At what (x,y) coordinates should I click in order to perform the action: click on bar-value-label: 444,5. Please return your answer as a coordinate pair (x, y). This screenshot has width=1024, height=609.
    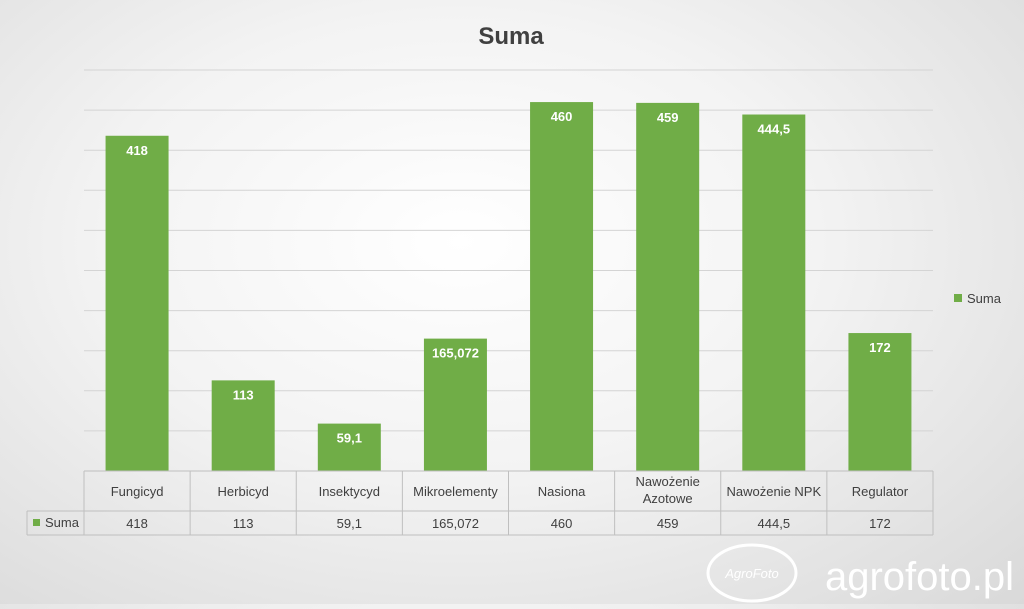
    Looking at the image, I should click on (774, 129).